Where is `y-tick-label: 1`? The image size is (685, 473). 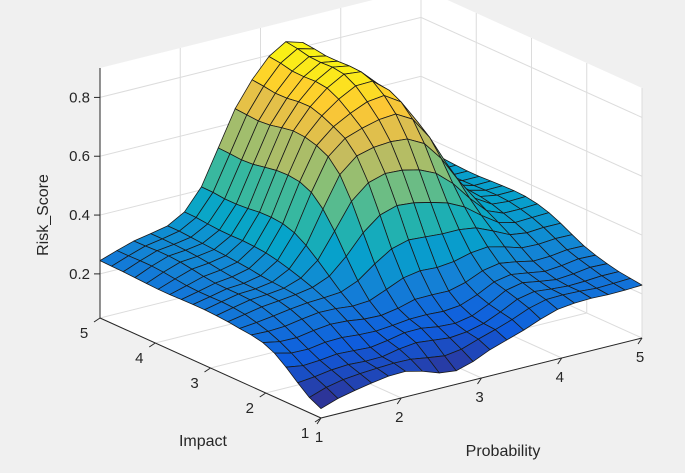 y-tick-label: 1 is located at coordinates (305, 433).